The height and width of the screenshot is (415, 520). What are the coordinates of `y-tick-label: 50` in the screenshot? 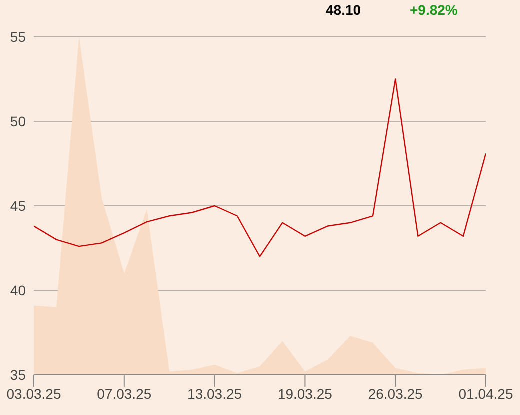 It's located at (18, 121).